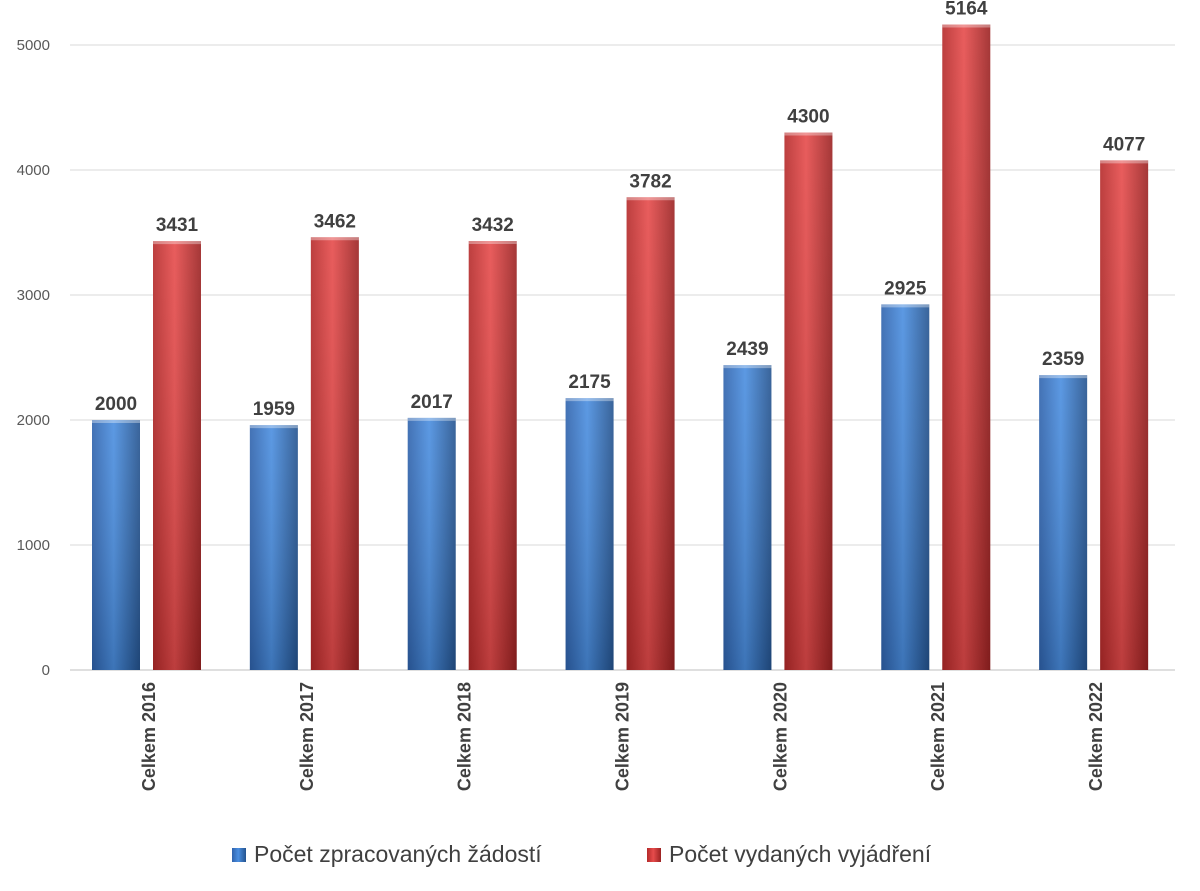  Describe the element at coordinates (493, 225) in the screenshot. I see `data-label: 3432` at that location.